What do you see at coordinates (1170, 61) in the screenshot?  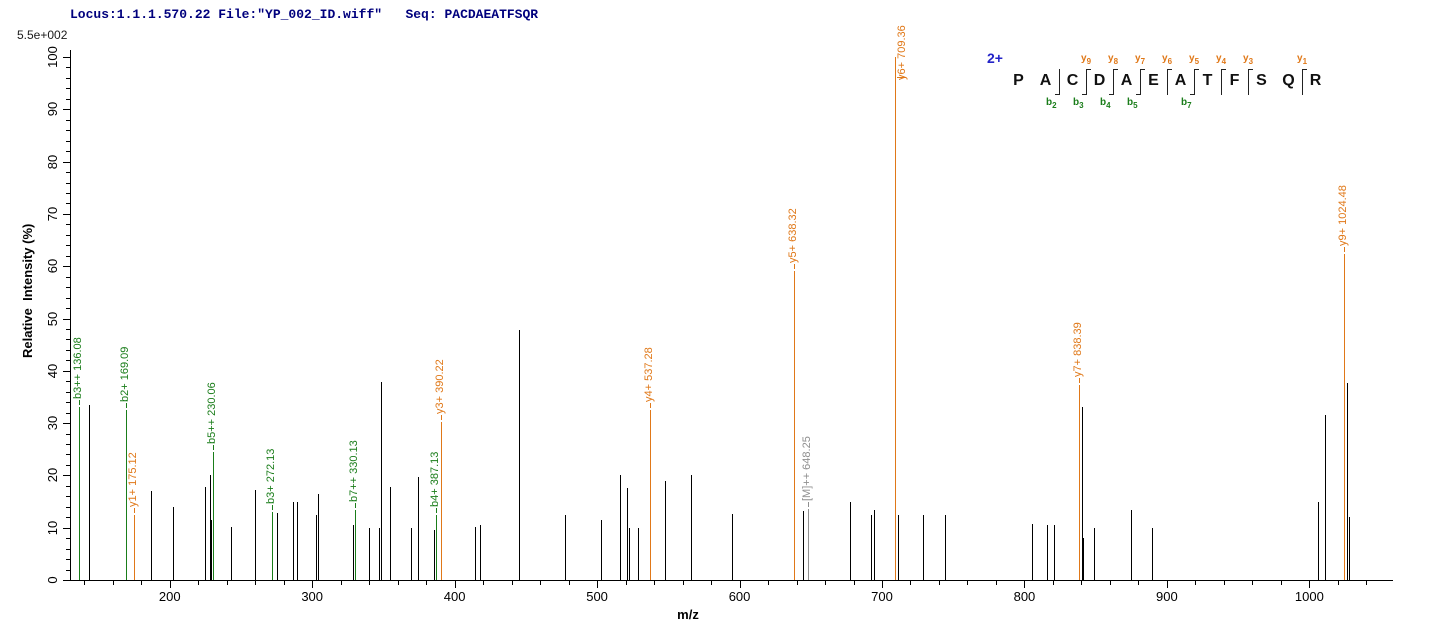 I see `ion-number: 6` at bounding box center [1170, 61].